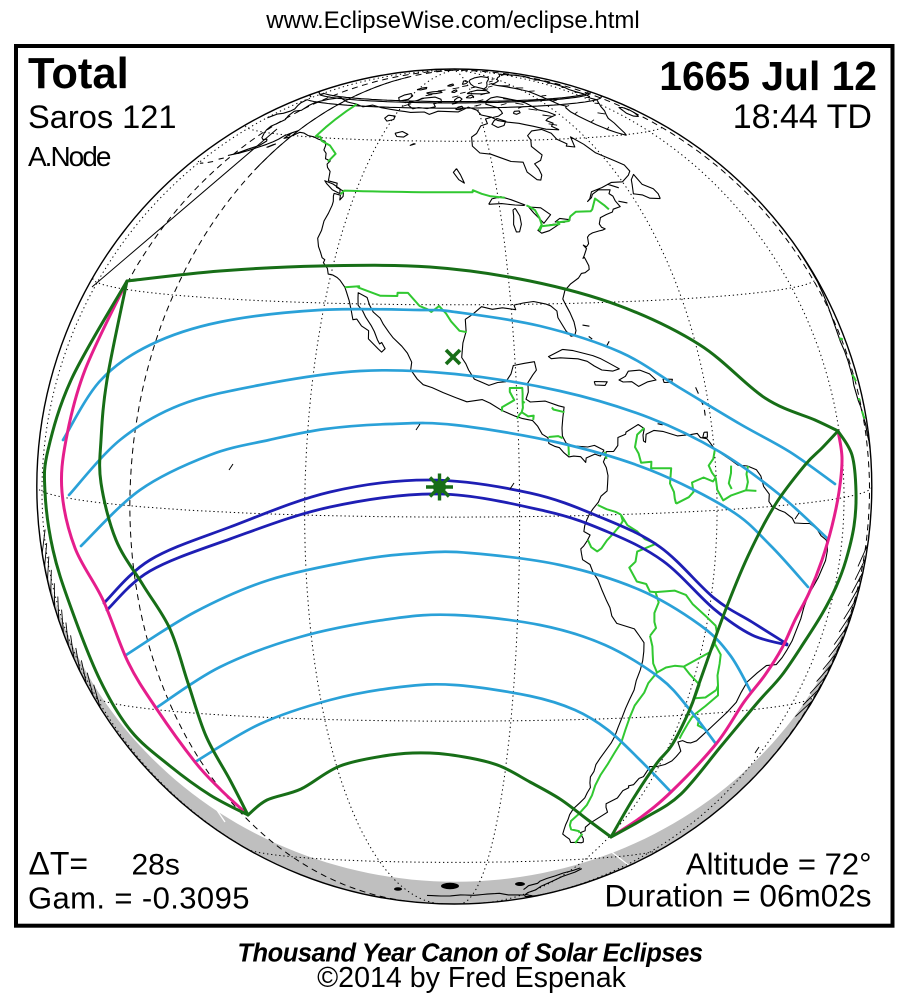 The width and height of the screenshot is (908, 1004). What do you see at coordinates (59, 864) in the screenshot?
I see `svg-text: ΔT=` at bounding box center [59, 864].